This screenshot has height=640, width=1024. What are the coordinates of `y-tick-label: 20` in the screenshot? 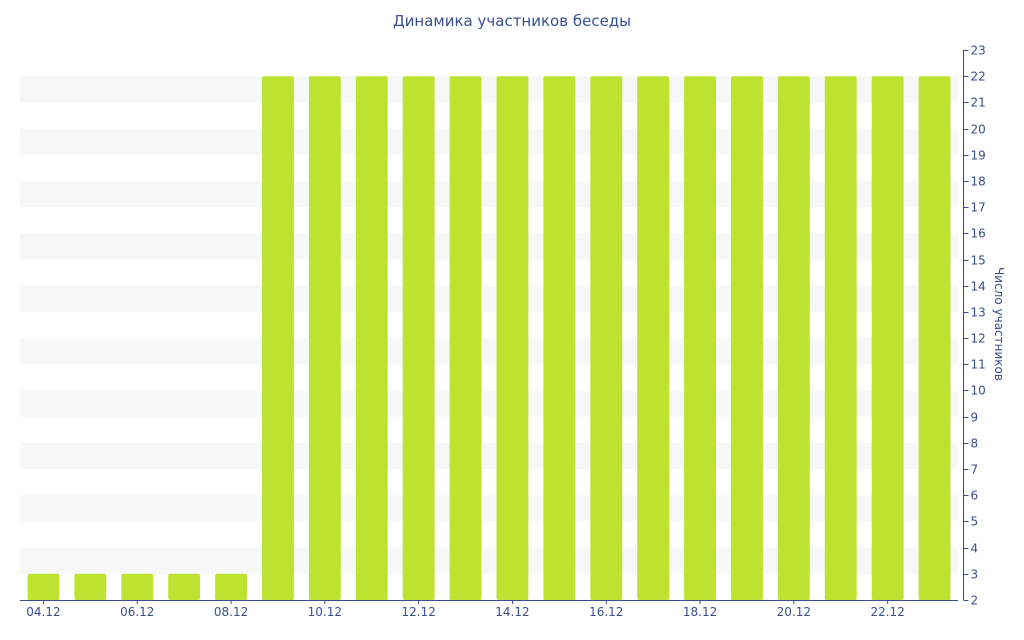 It's located at (978, 130).